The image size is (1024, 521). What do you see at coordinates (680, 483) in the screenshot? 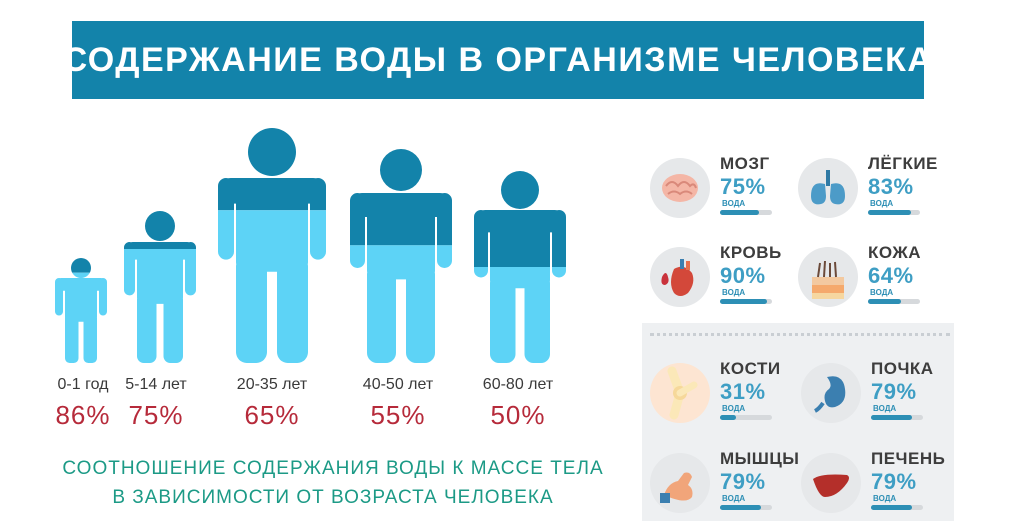
I see `muscle-icon` at bounding box center [680, 483].